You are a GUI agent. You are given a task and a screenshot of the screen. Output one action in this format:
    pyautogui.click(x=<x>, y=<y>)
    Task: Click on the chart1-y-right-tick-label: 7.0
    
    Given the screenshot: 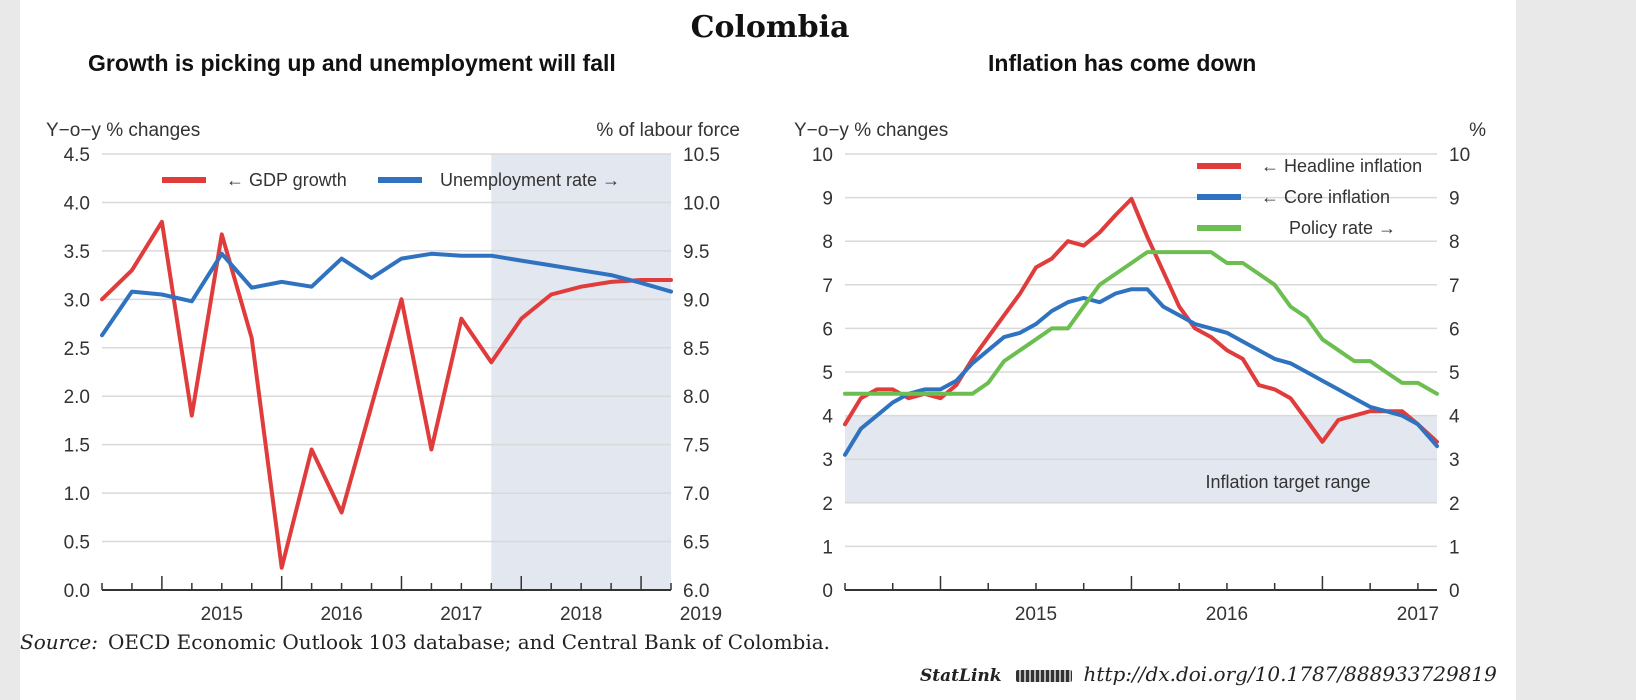 What is the action you would take?
    pyautogui.click(x=696, y=494)
    